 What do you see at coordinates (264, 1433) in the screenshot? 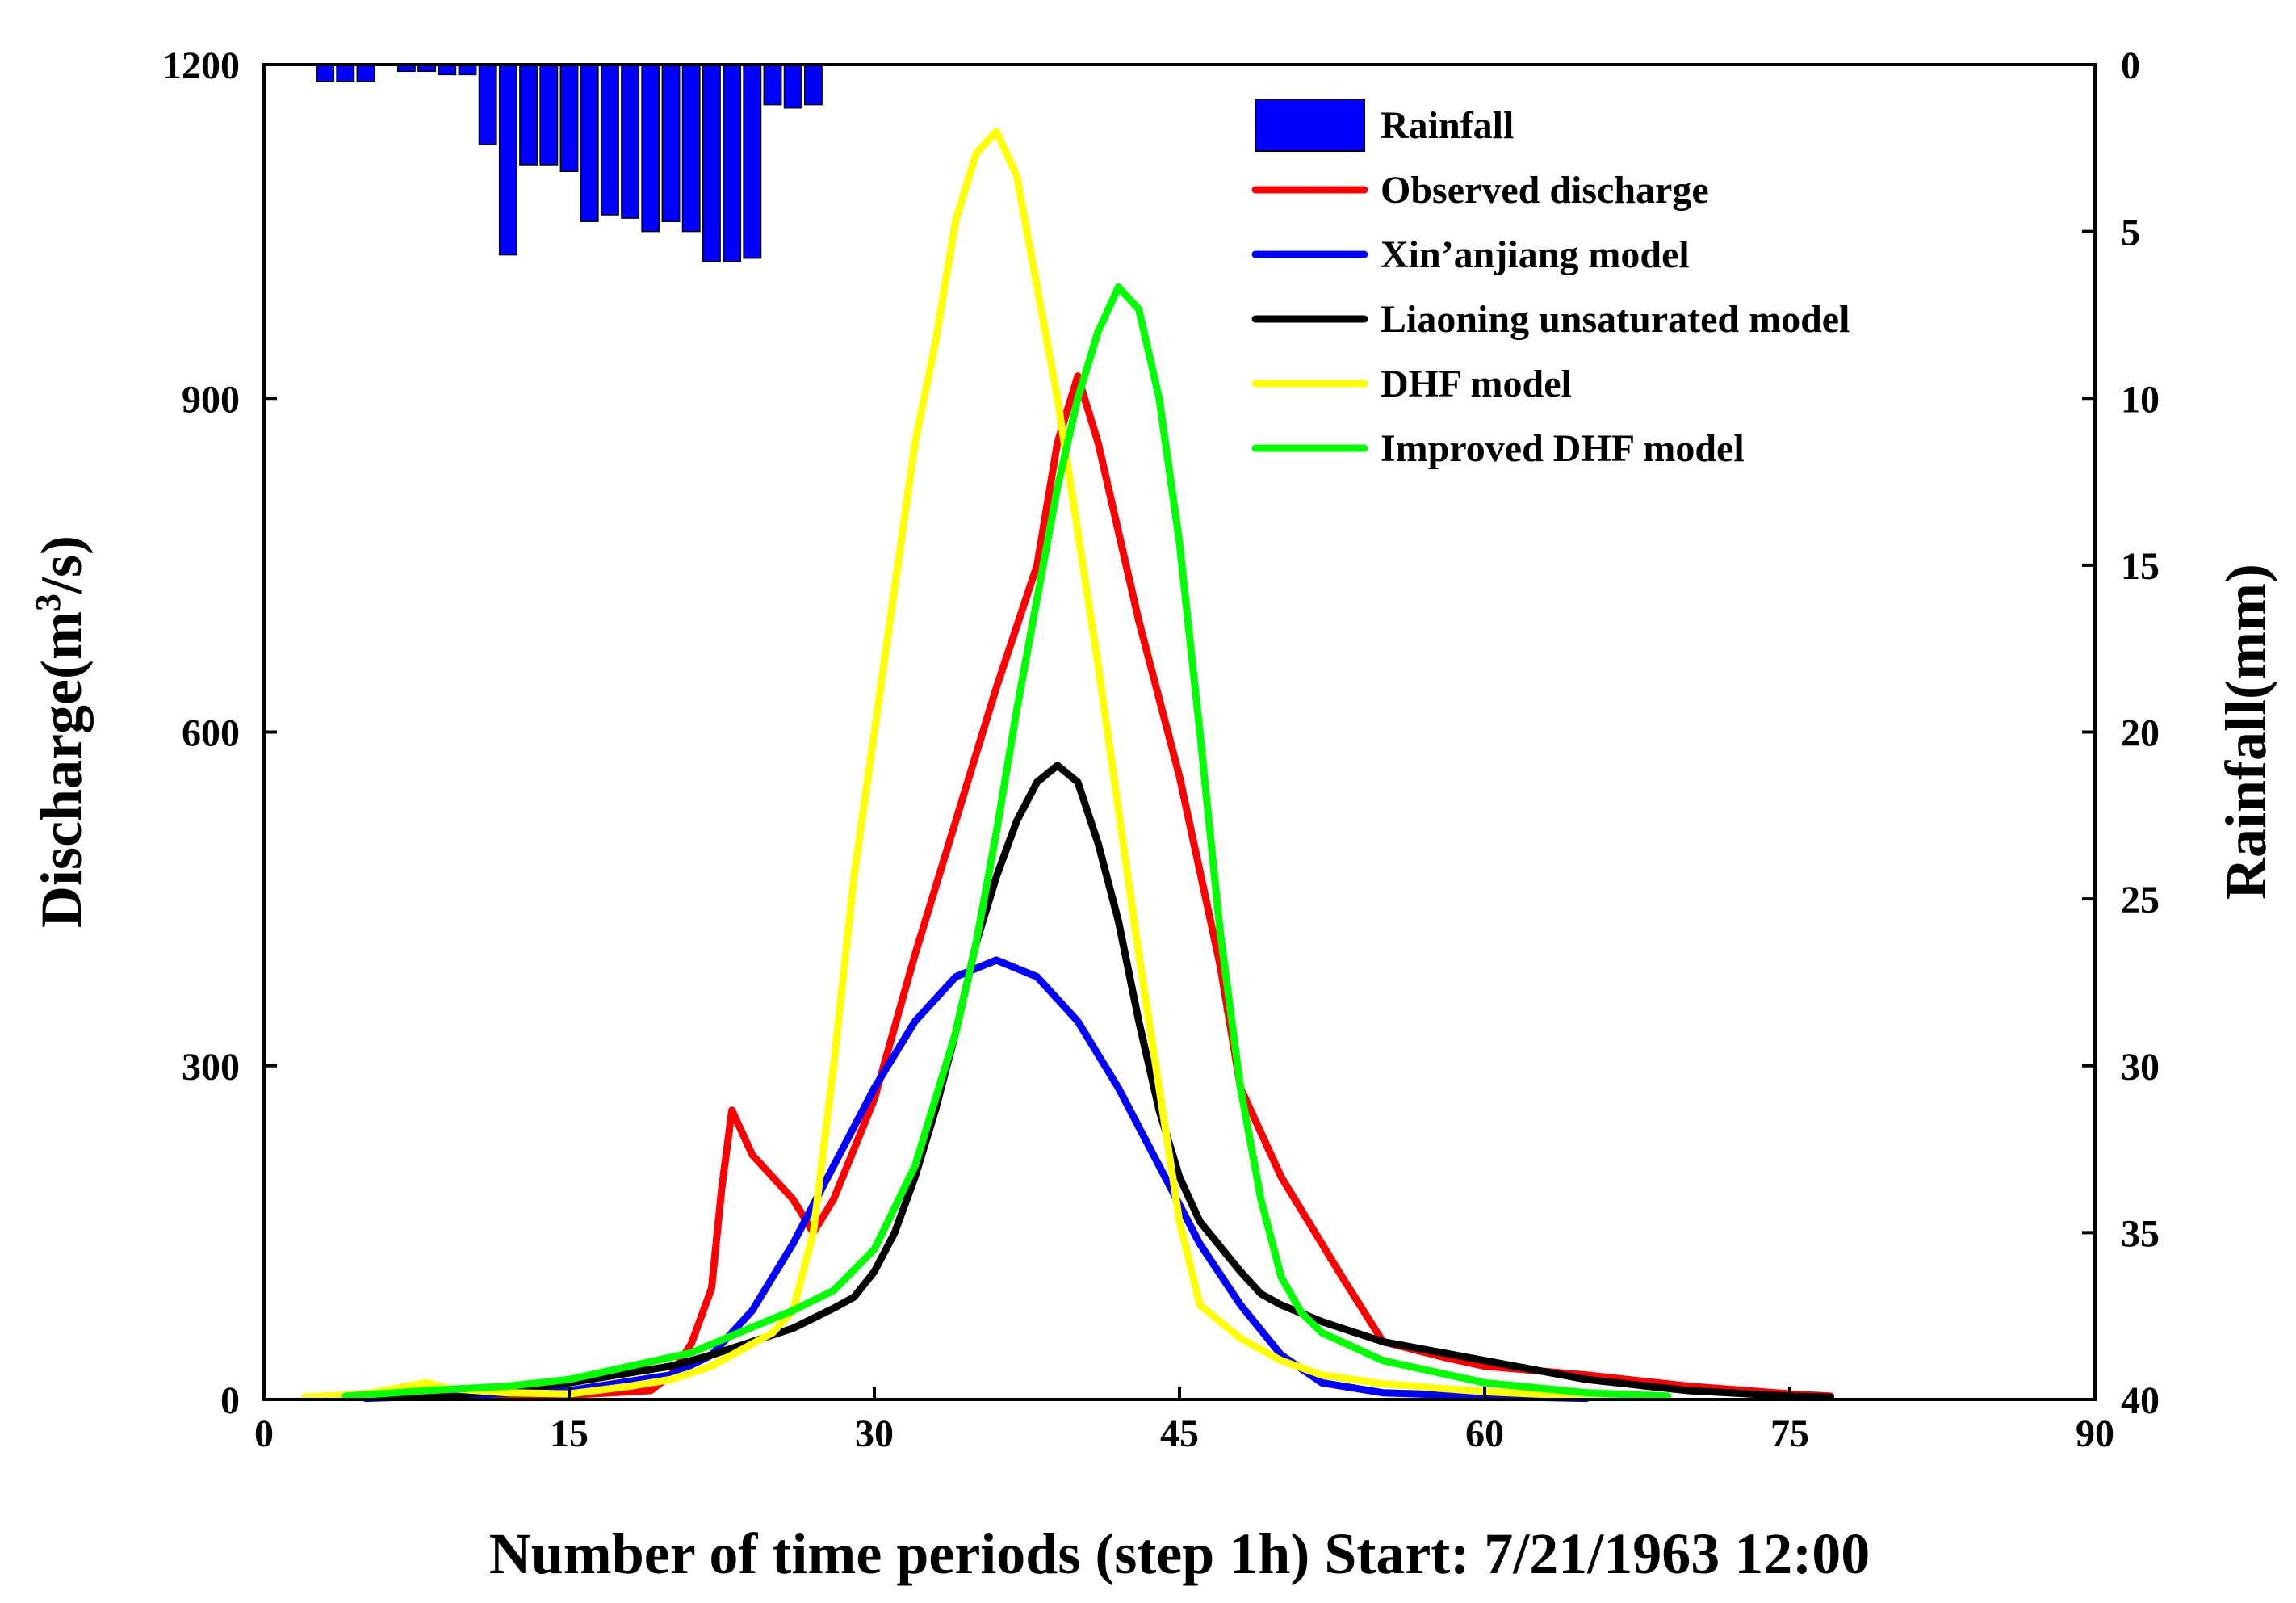
I see `x-tick-label: 0` at bounding box center [264, 1433].